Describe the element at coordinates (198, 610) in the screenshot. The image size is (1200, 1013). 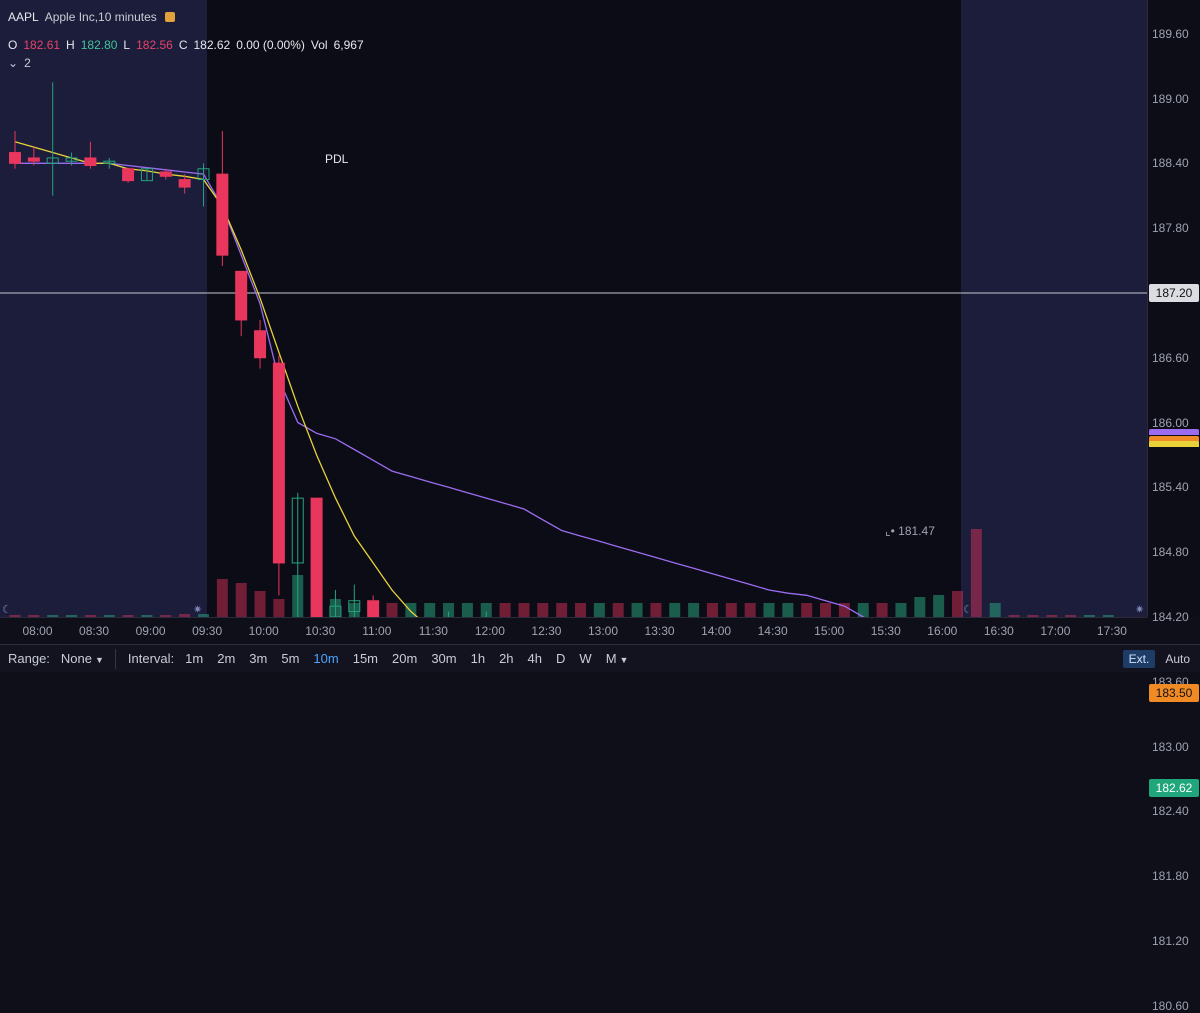
I see `sun-icon: ✷` at that location.